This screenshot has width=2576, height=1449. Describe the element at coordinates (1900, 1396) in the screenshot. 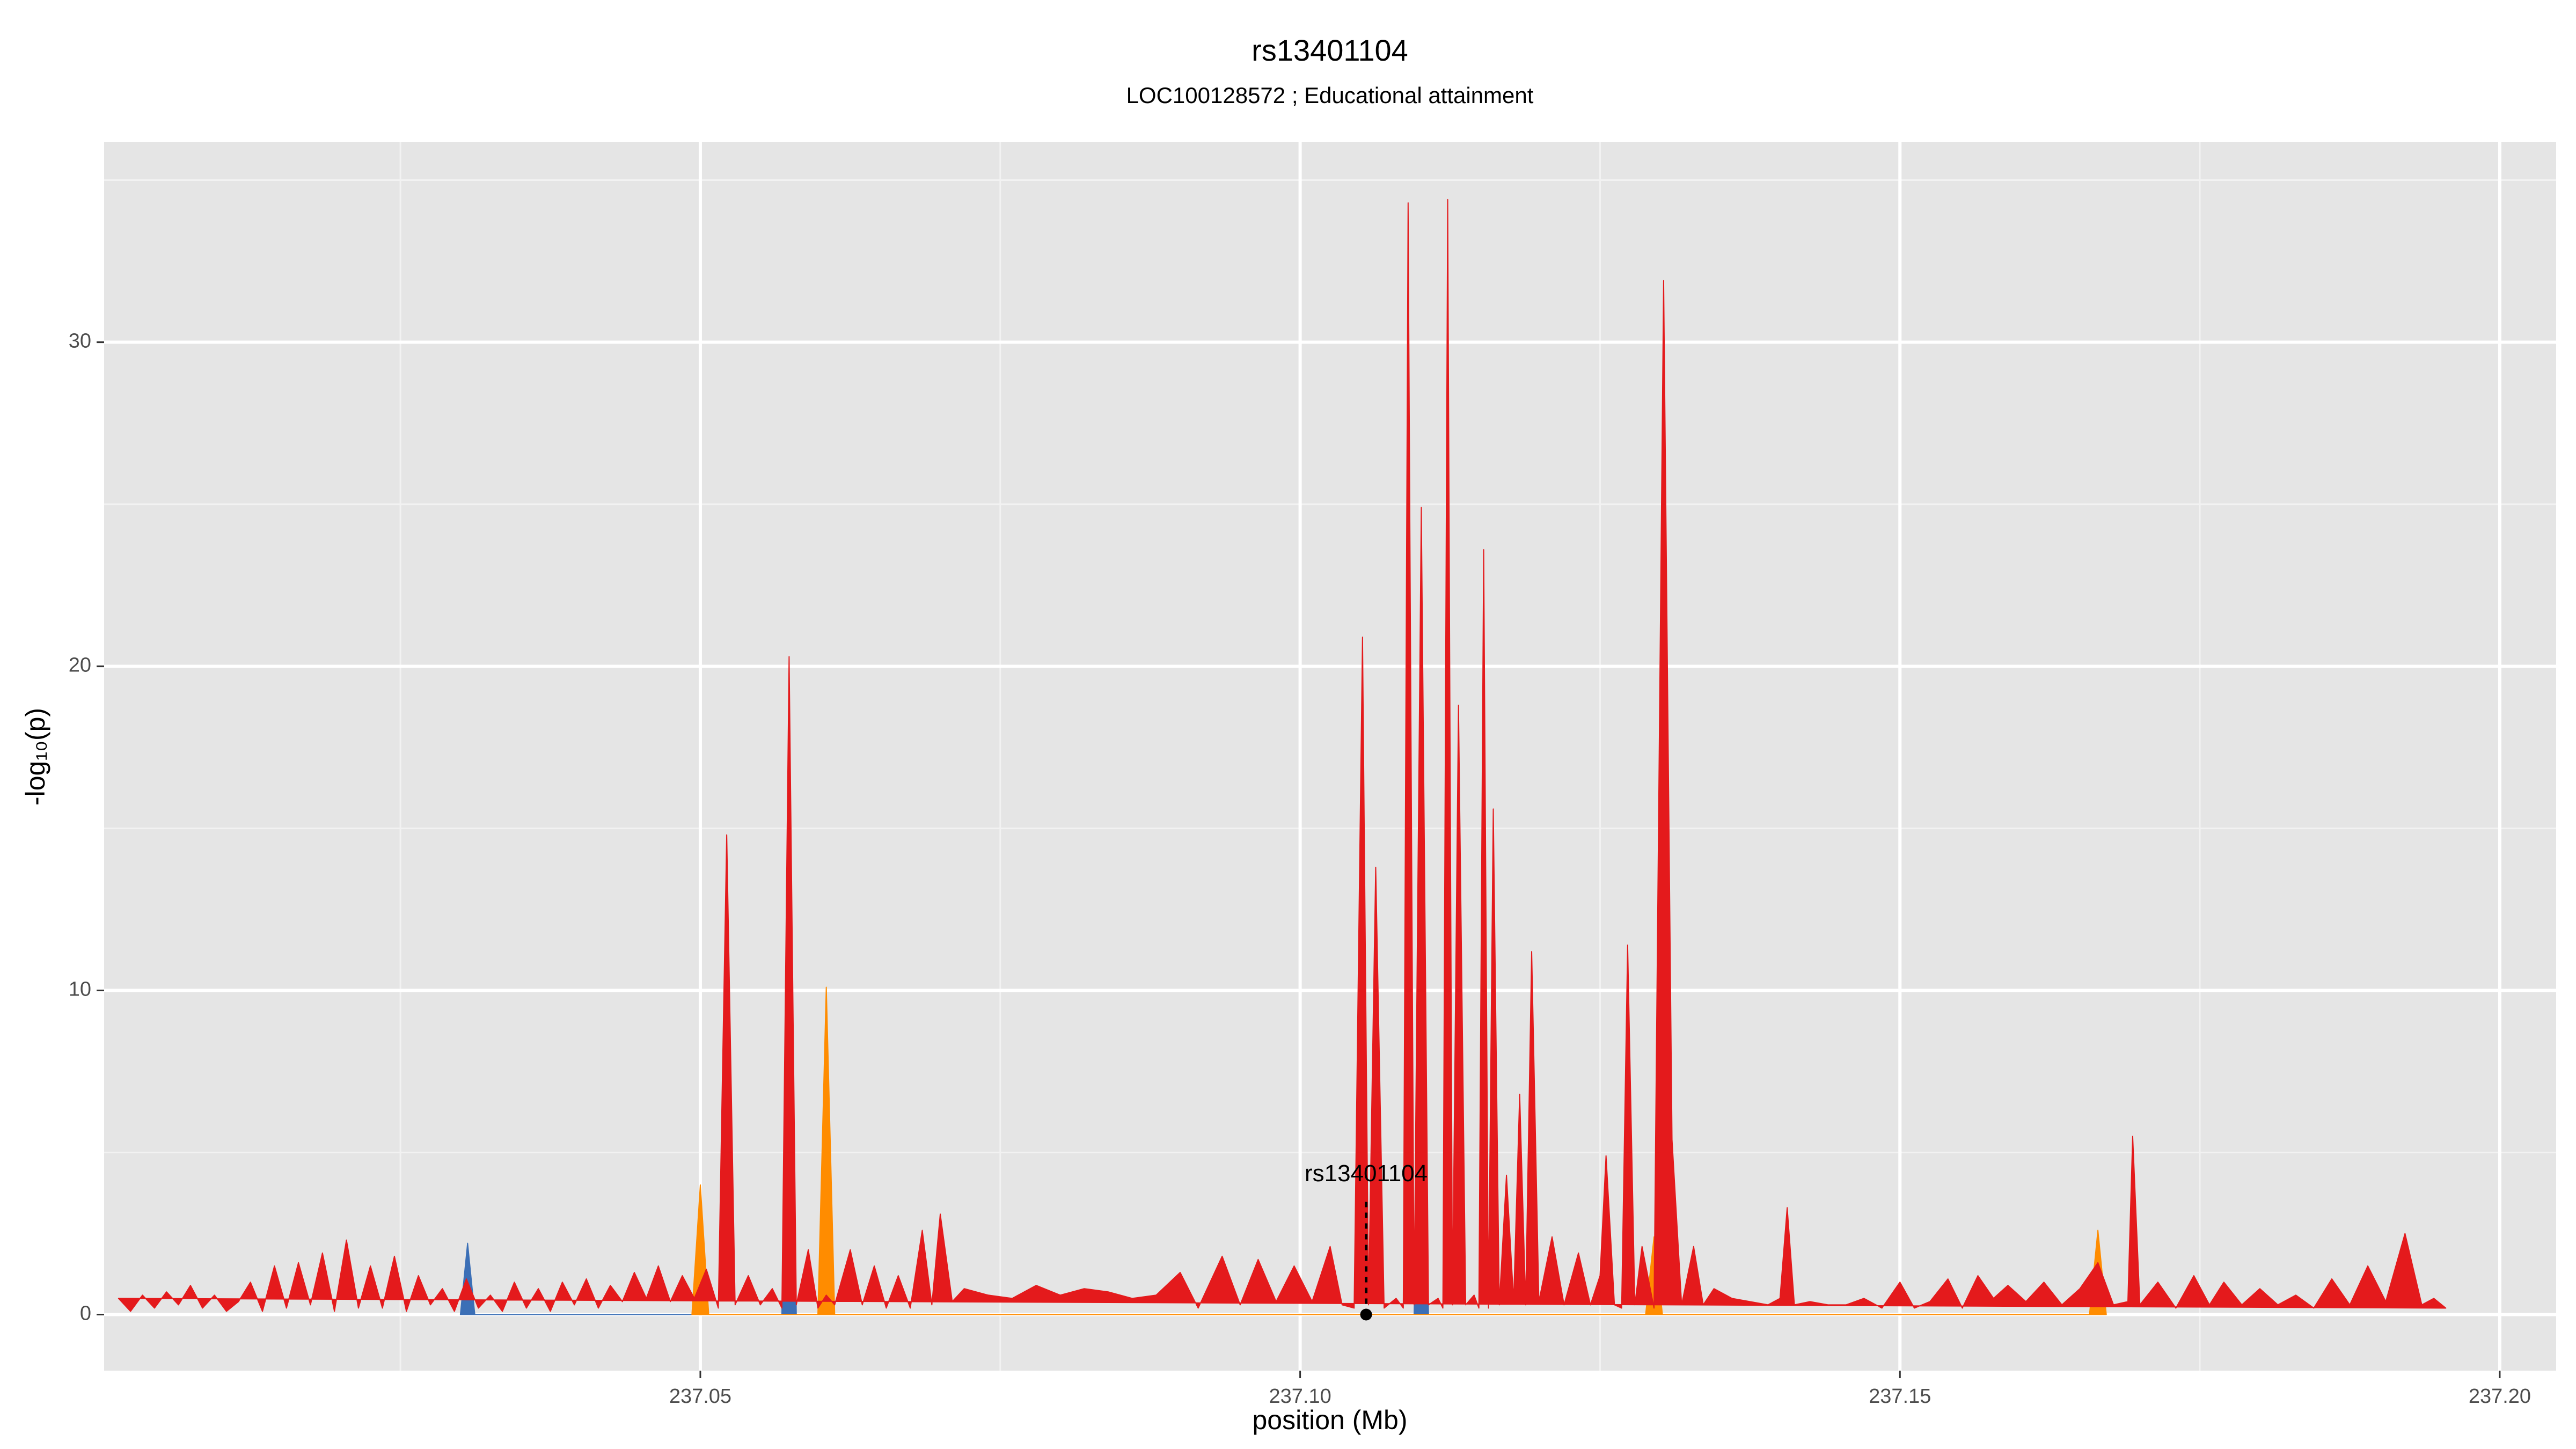

I see `x-tick-label: 237.15` at that location.